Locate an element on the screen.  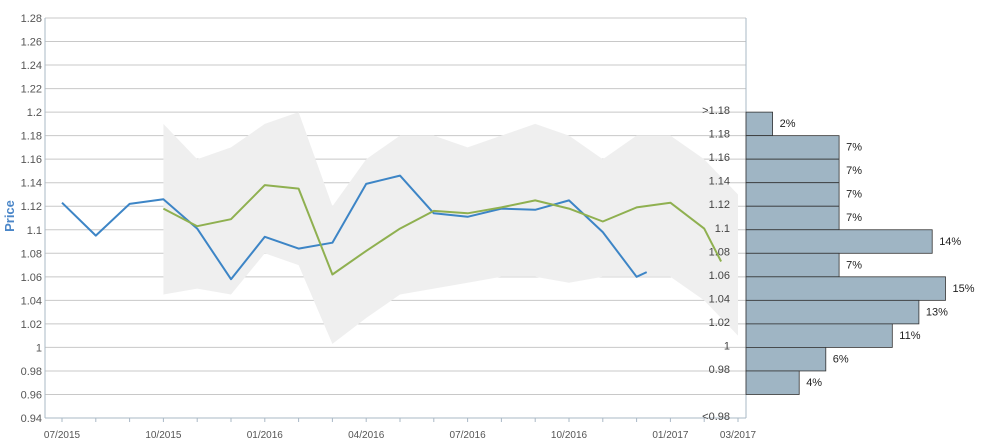
histogram-bucket-label: 1.12 is located at coordinates (719, 205).